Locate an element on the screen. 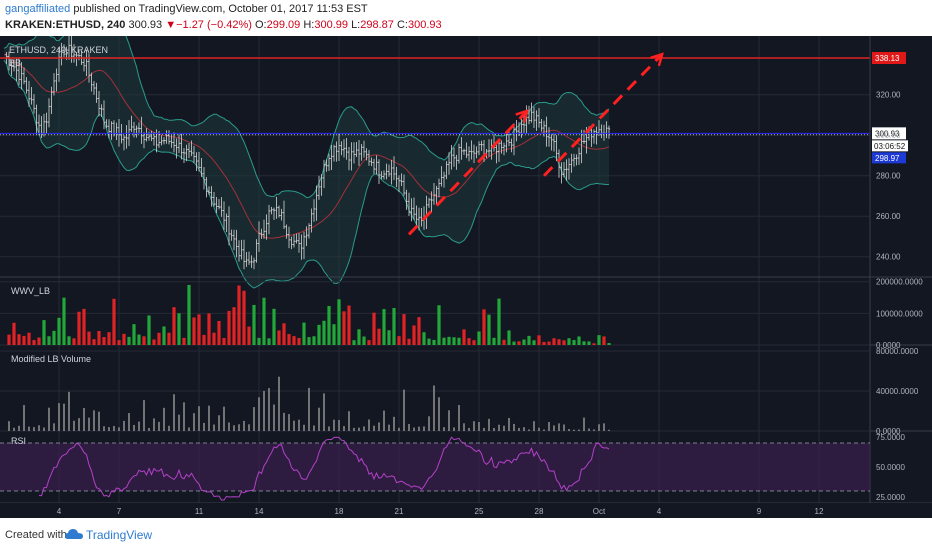 This screenshot has width=932, height=550. author-link: gangaffiliated is located at coordinates (38, 9).